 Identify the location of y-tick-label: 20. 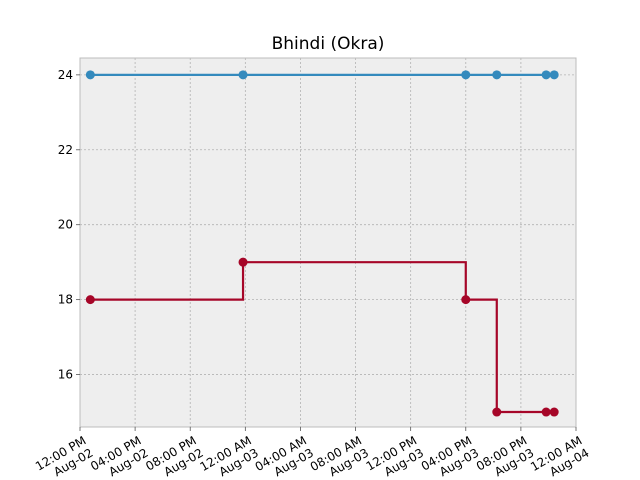
(65, 225).